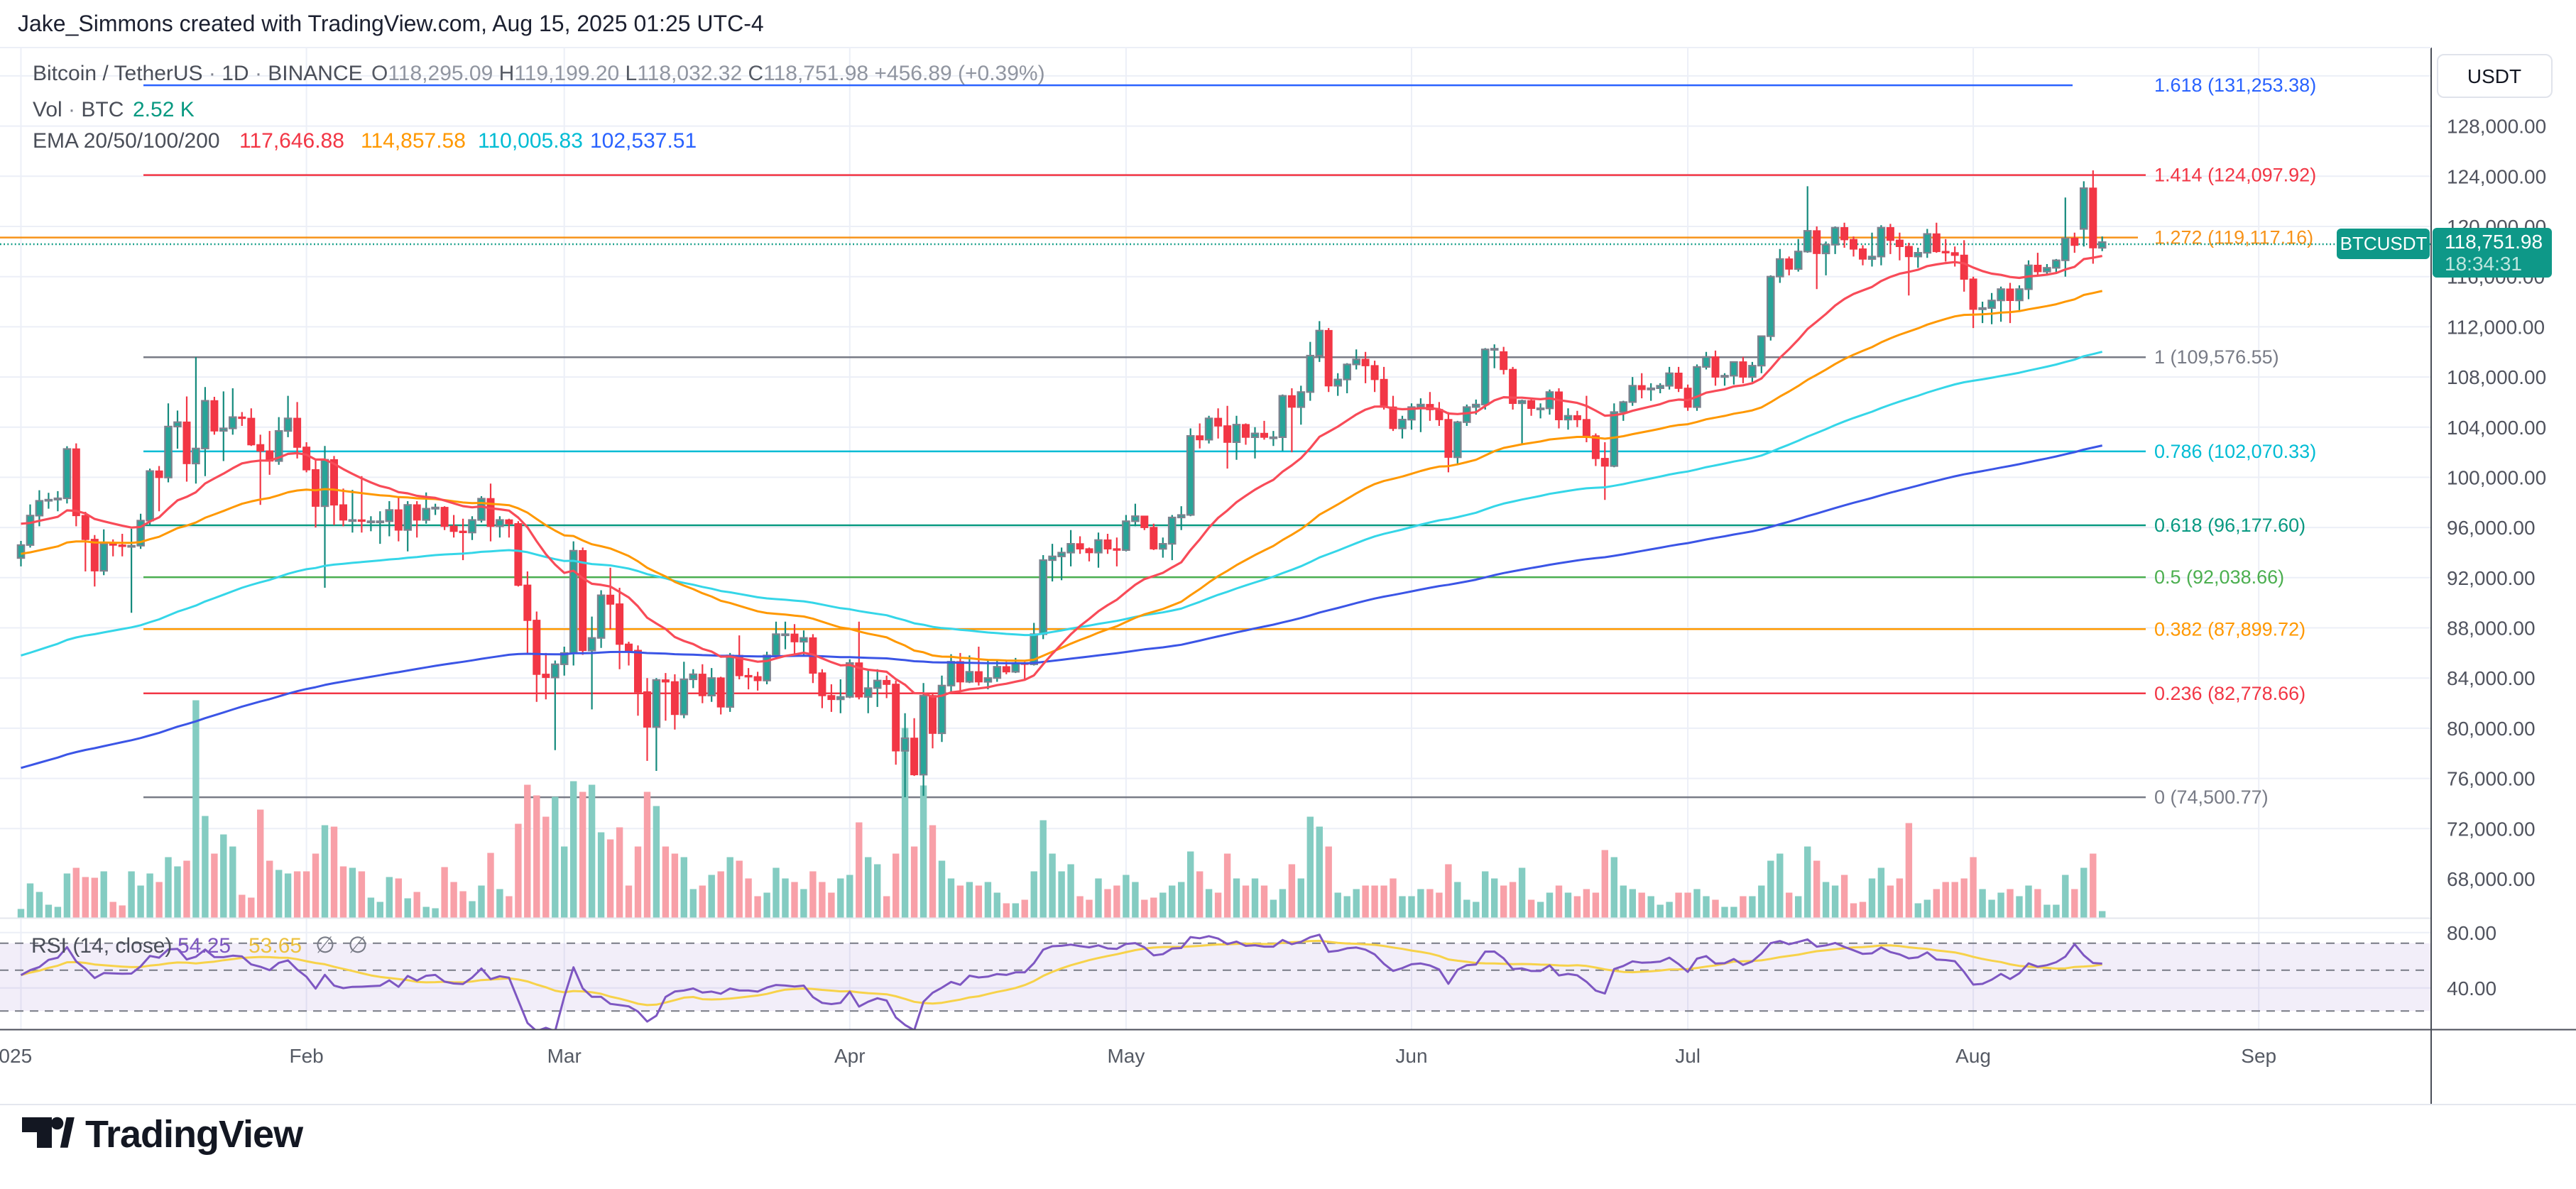  Describe the element at coordinates (126, 141) in the screenshot. I see `svg-text: EMA 20/50/100/200` at that location.